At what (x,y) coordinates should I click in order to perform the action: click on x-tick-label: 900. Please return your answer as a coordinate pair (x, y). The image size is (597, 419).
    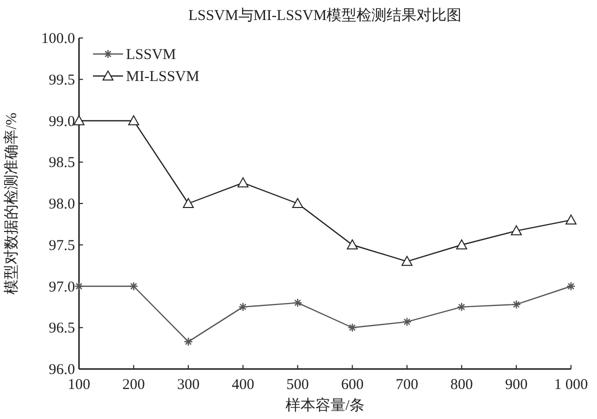
    Looking at the image, I should click on (516, 385).